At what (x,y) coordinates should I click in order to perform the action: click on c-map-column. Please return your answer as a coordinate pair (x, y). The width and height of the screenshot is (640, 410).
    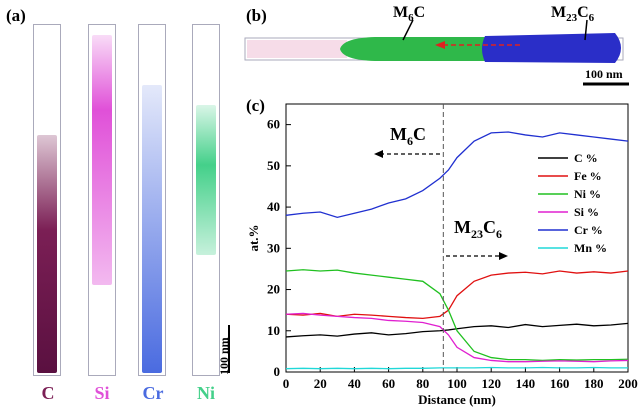
    Looking at the image, I should click on (47, 200).